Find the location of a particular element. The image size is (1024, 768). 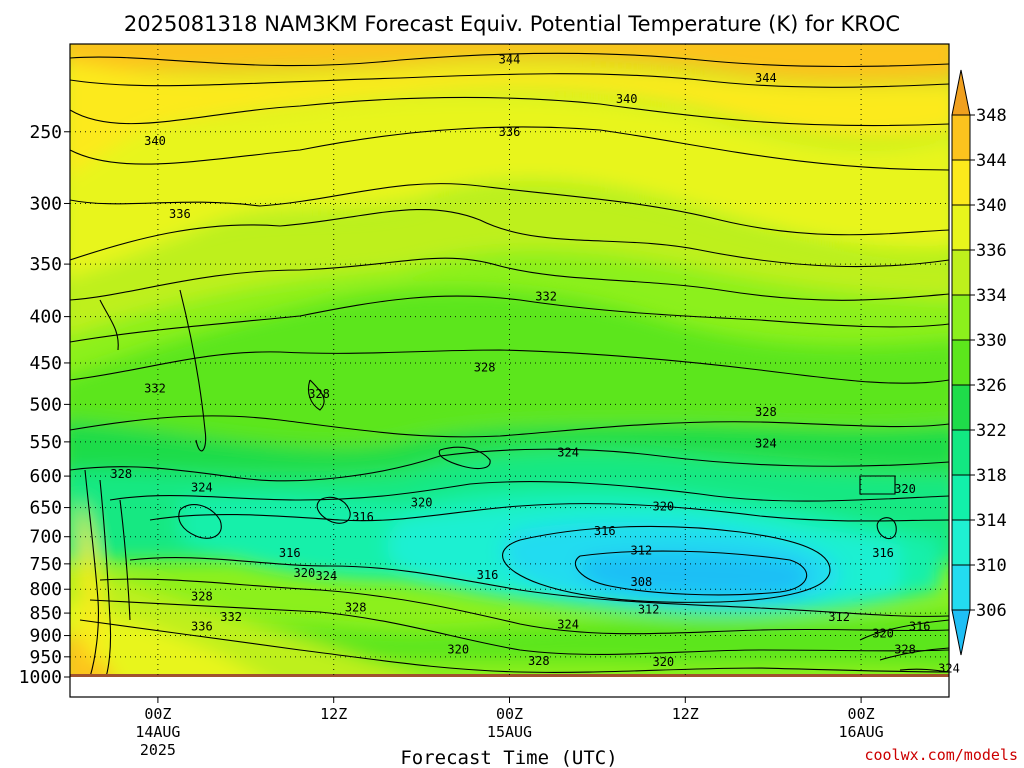

y-tick-label: 300 is located at coordinates (45, 203).